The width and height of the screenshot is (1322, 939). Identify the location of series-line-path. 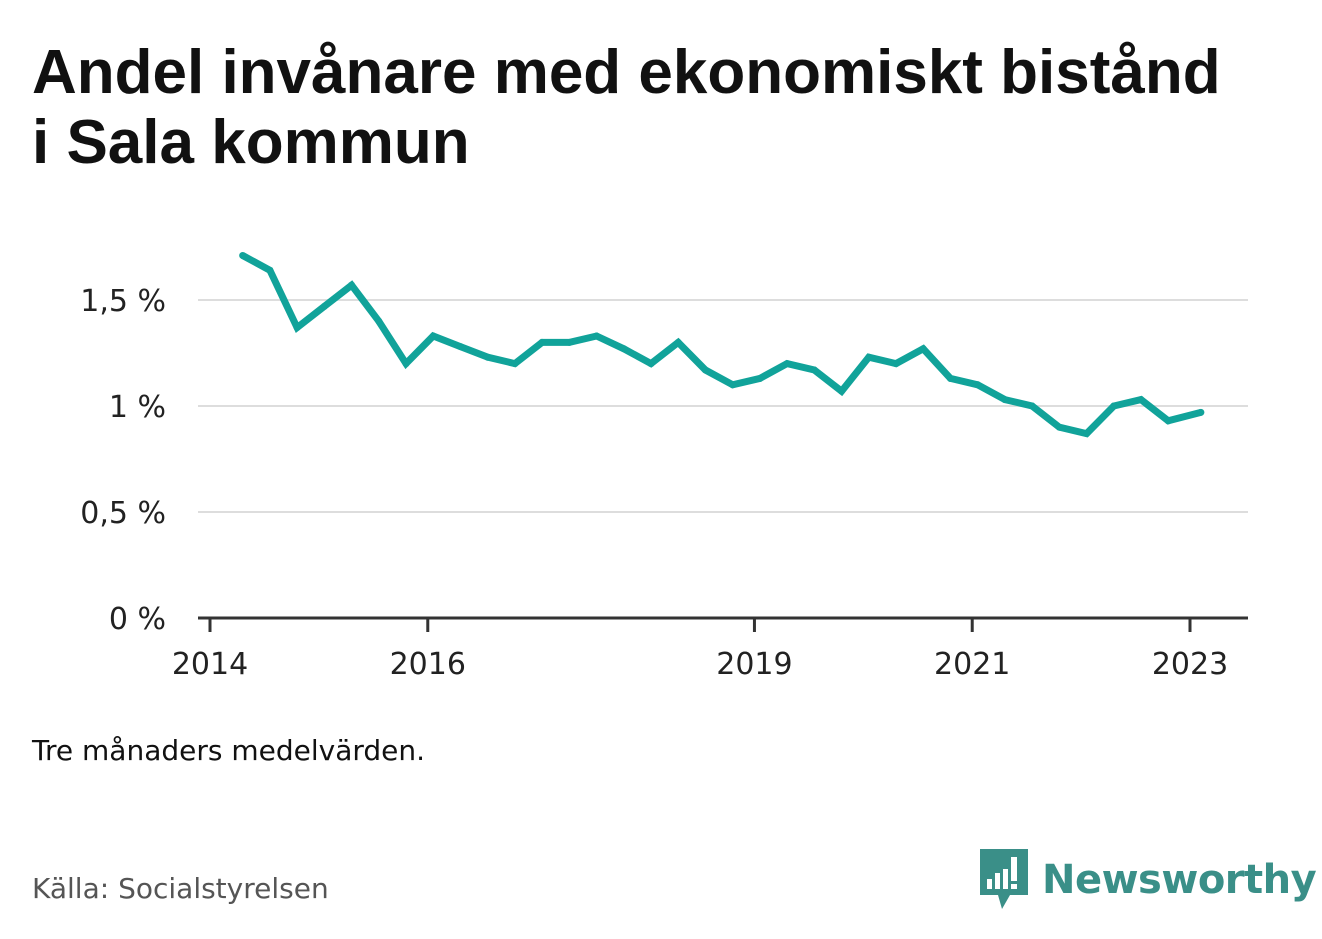
(721, 345).